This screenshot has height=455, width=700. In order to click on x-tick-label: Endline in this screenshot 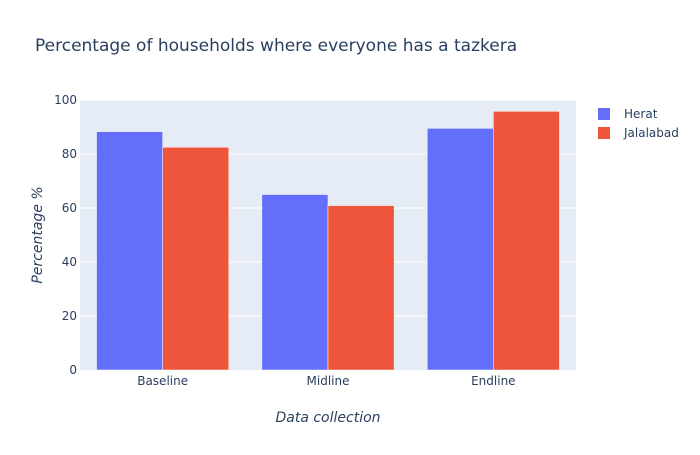, I will do `click(493, 381)`.